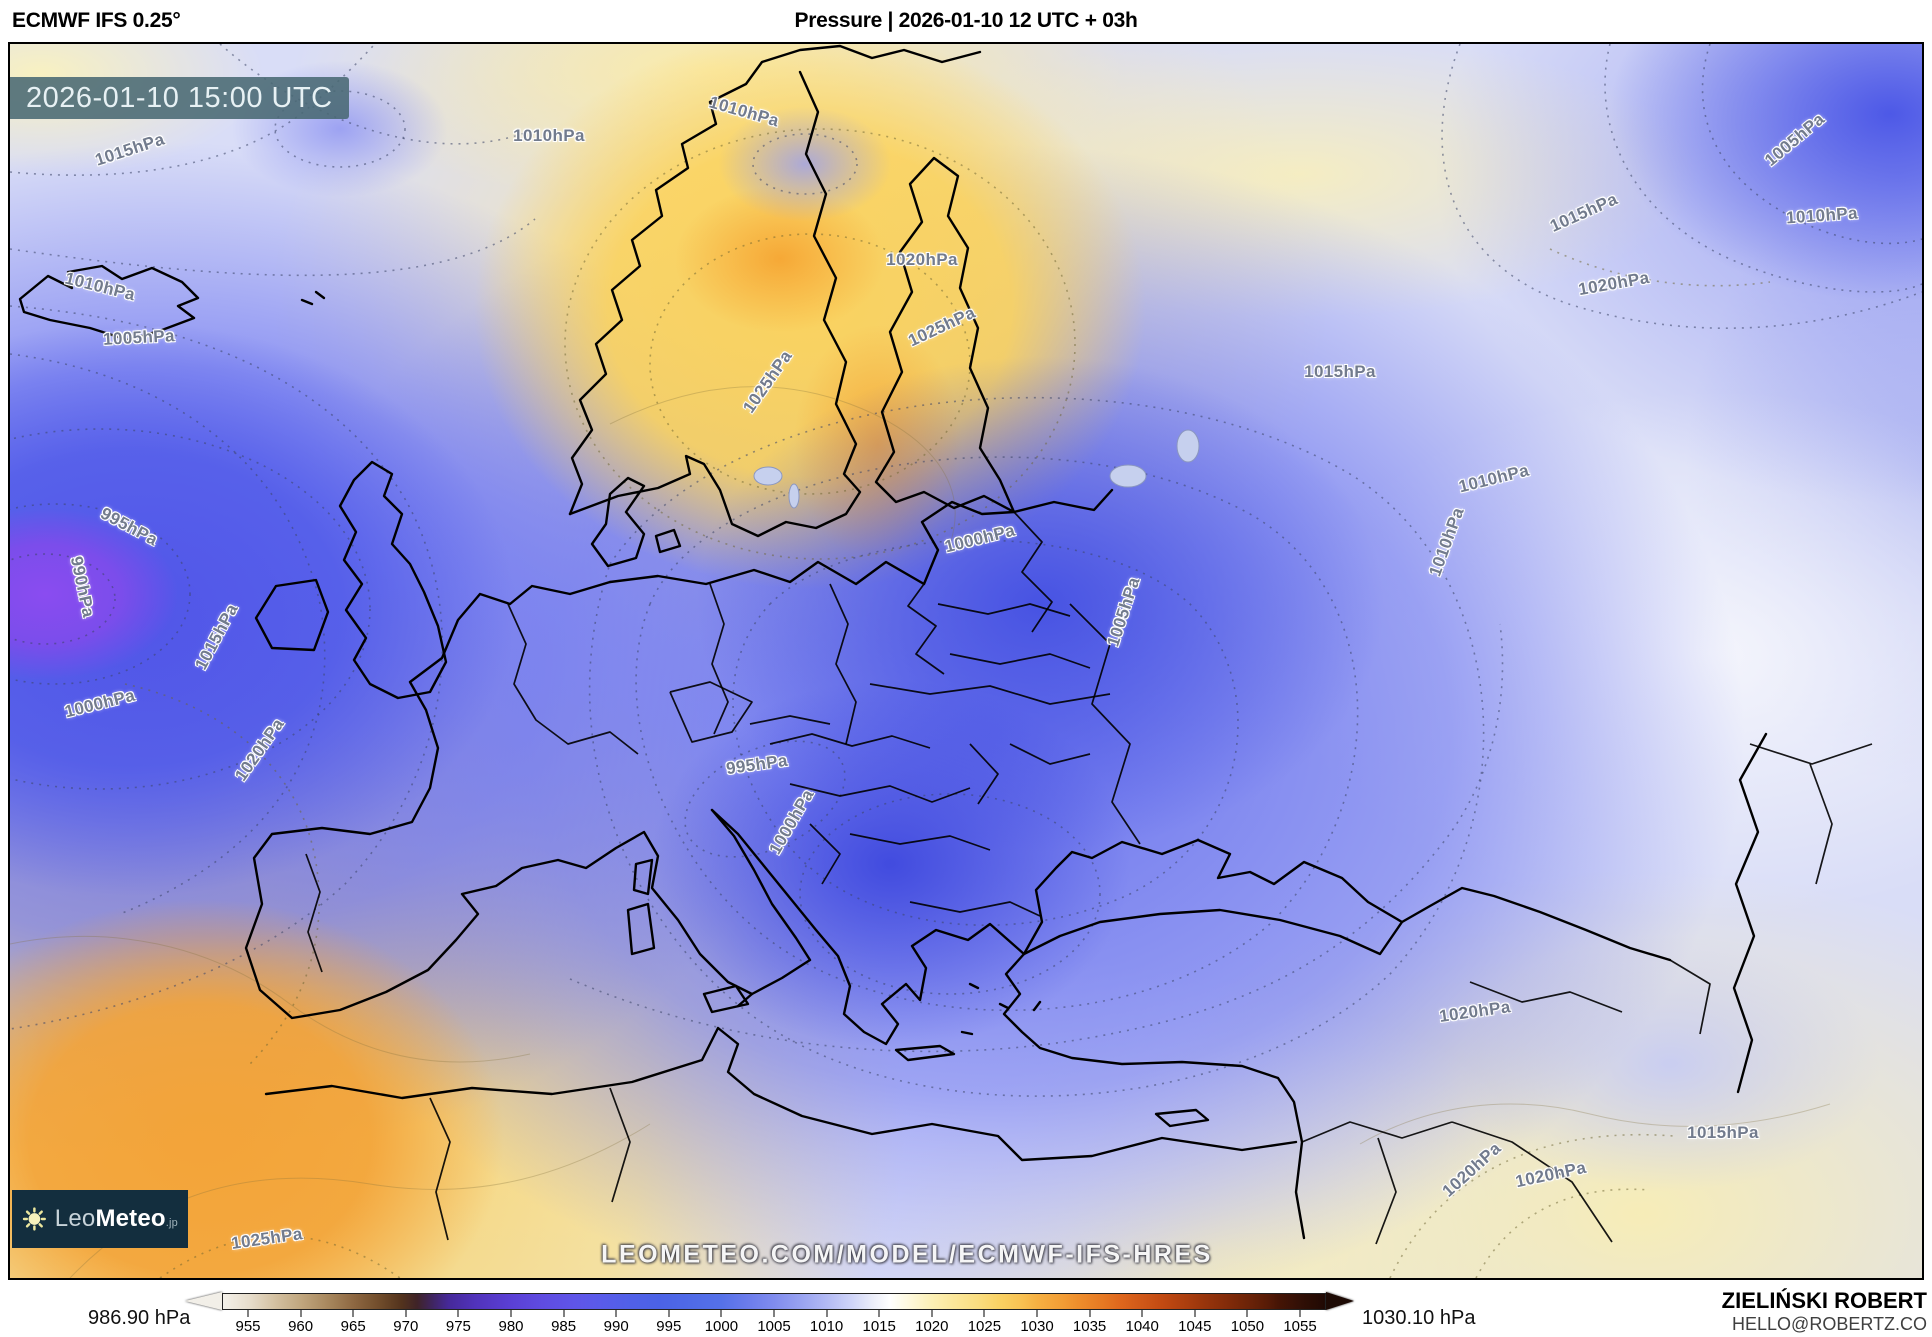 The image size is (1932, 1337). What do you see at coordinates (139, 1318) in the screenshot?
I see `colorbar-min-value: 986.90 hPa` at bounding box center [139, 1318].